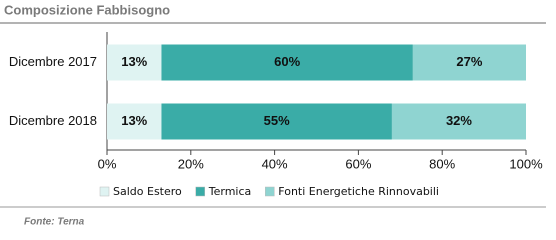 The image size is (556, 240). Describe the element at coordinates (53, 120) in the screenshot. I see `y-tick-label: Dicembre 2018` at that location.